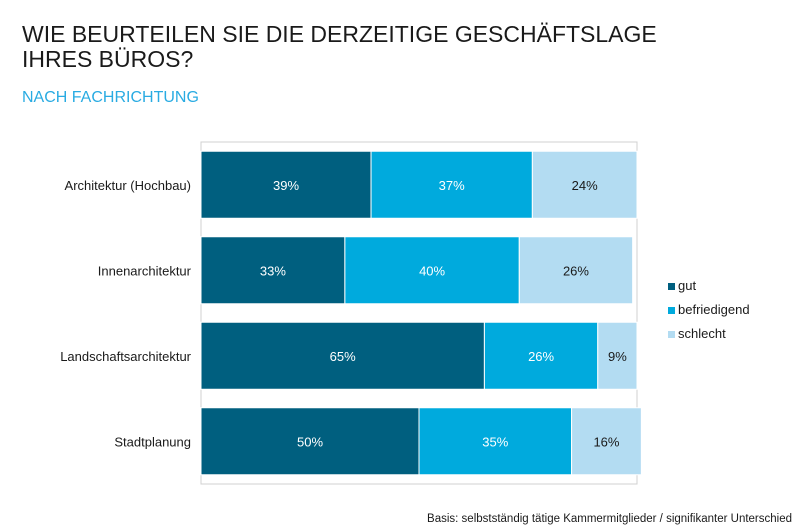 The height and width of the screenshot is (531, 800). I want to click on category-label: Stadtplanung, so click(152, 441).